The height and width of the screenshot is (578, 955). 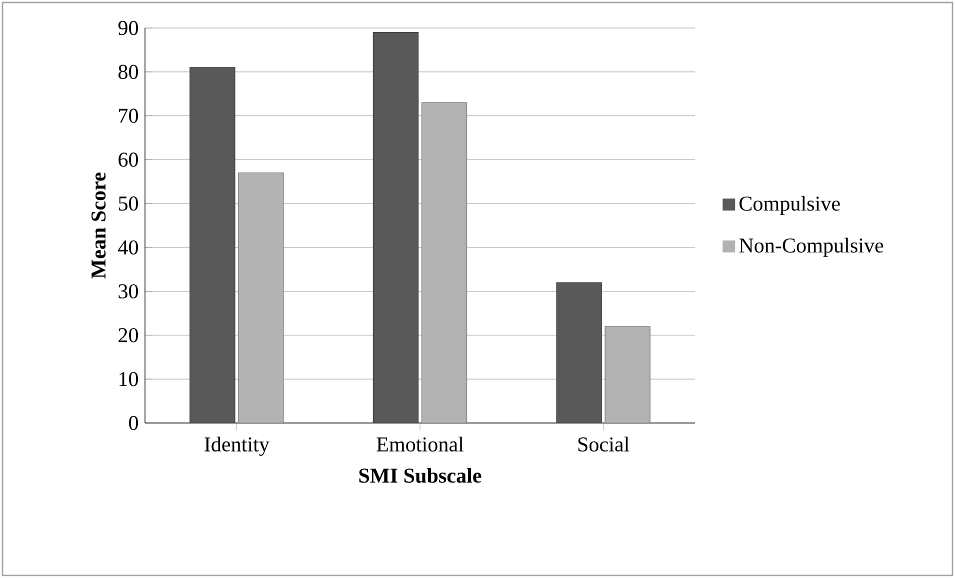 What do you see at coordinates (129, 379) in the screenshot?
I see `y-tick-label: 10` at bounding box center [129, 379].